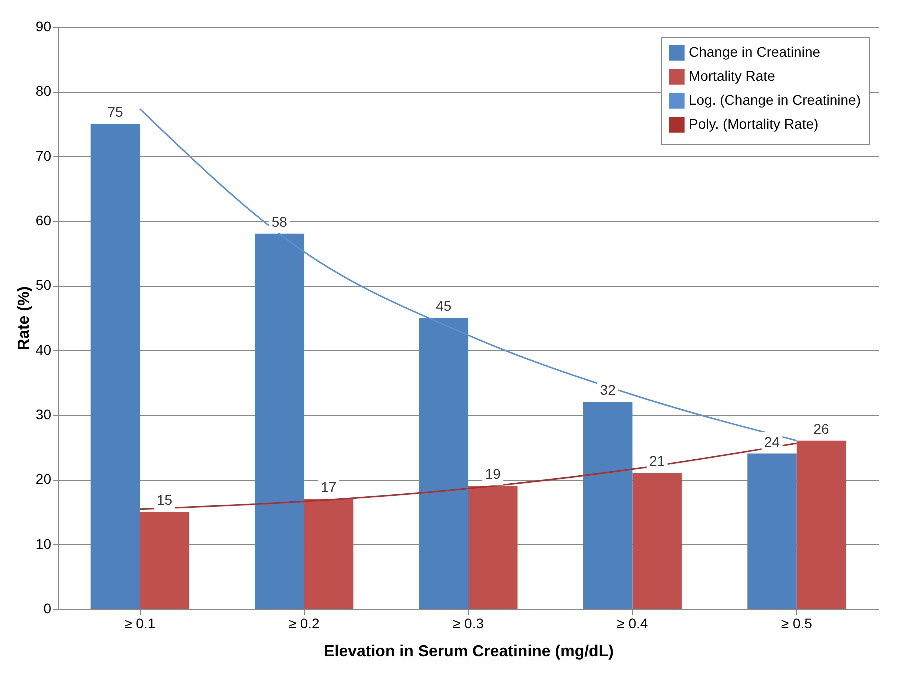 The image size is (904, 674). Describe the element at coordinates (493, 474) in the screenshot. I see `data-label: 19` at that location.